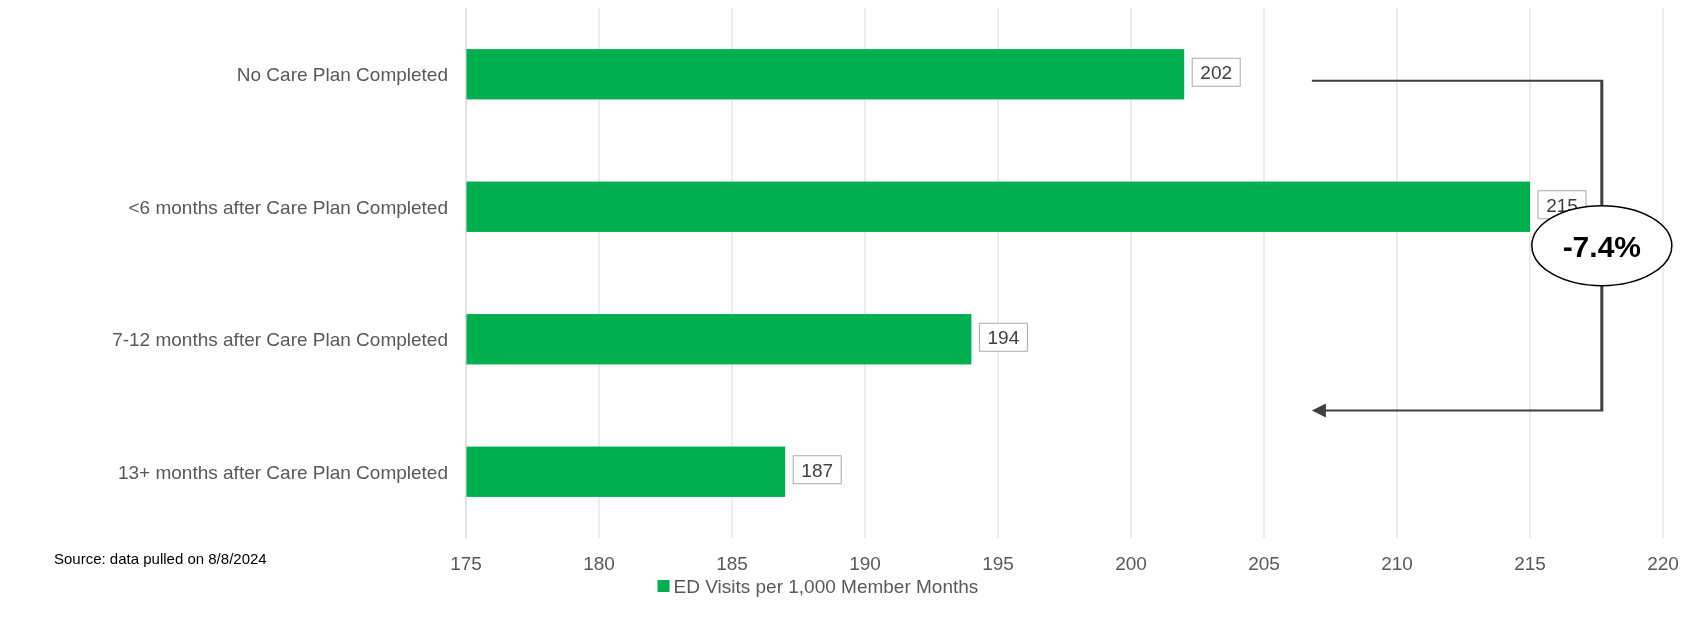  What do you see at coordinates (998, 563) in the screenshot?
I see `x-tick-label: 195` at bounding box center [998, 563].